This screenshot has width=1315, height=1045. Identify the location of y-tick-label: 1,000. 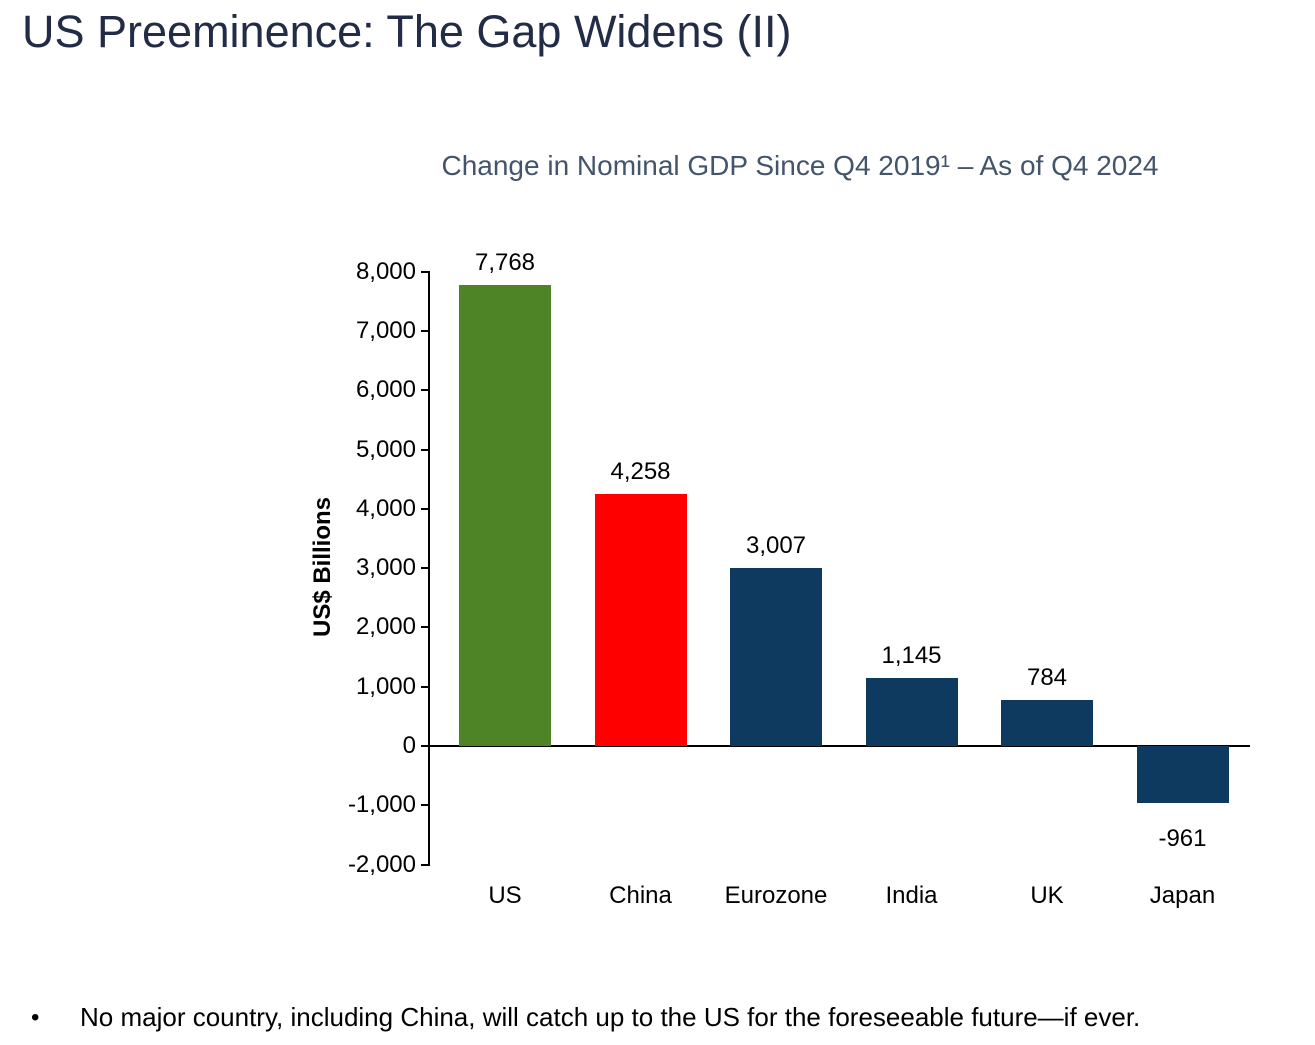
(385, 686).